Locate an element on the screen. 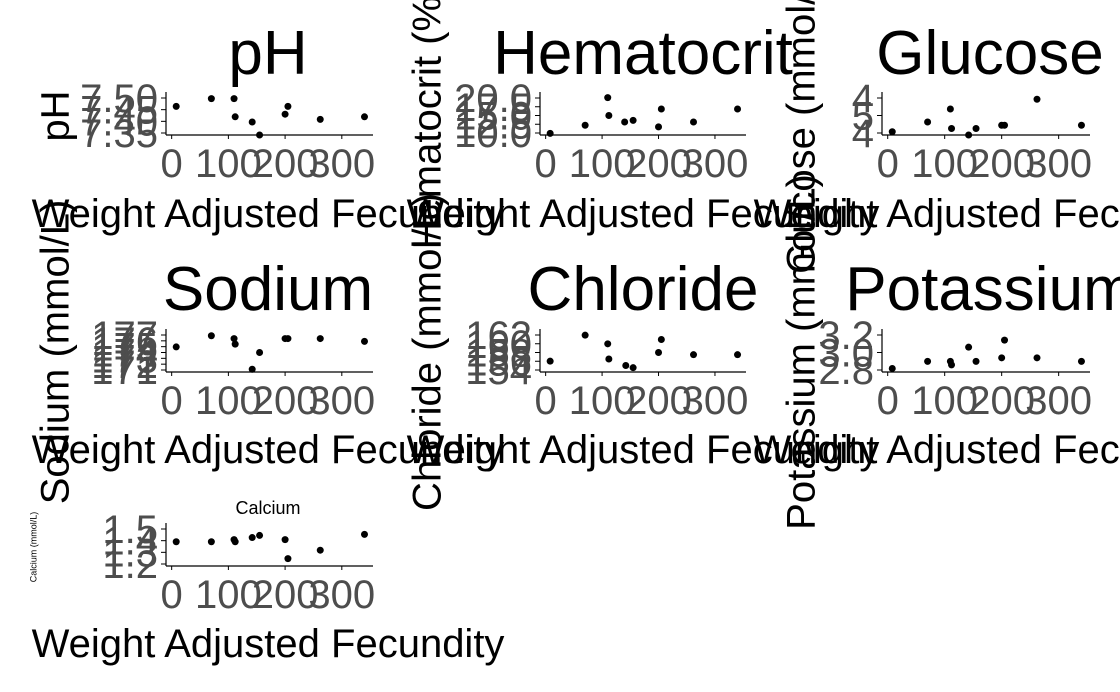 This screenshot has width=1120, height=692. y-tick-label: 4 is located at coordinates (863, 99).